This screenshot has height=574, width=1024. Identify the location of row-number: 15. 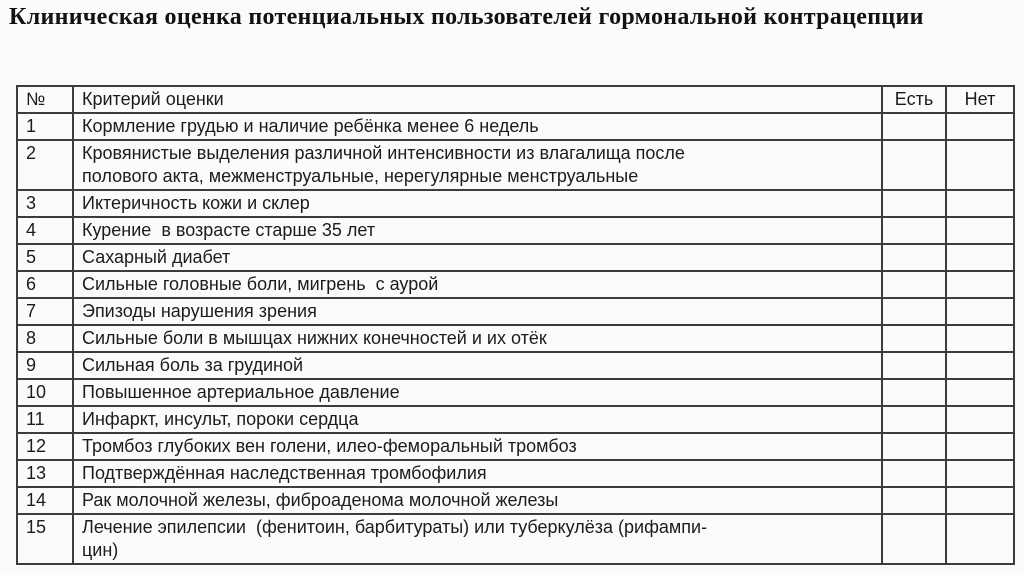
(45, 539).